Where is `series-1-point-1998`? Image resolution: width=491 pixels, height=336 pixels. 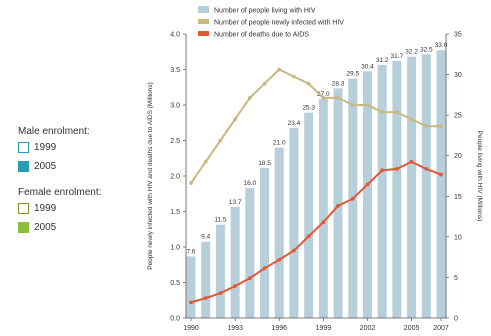
series-1-point-1998 is located at coordinates (308, 236).